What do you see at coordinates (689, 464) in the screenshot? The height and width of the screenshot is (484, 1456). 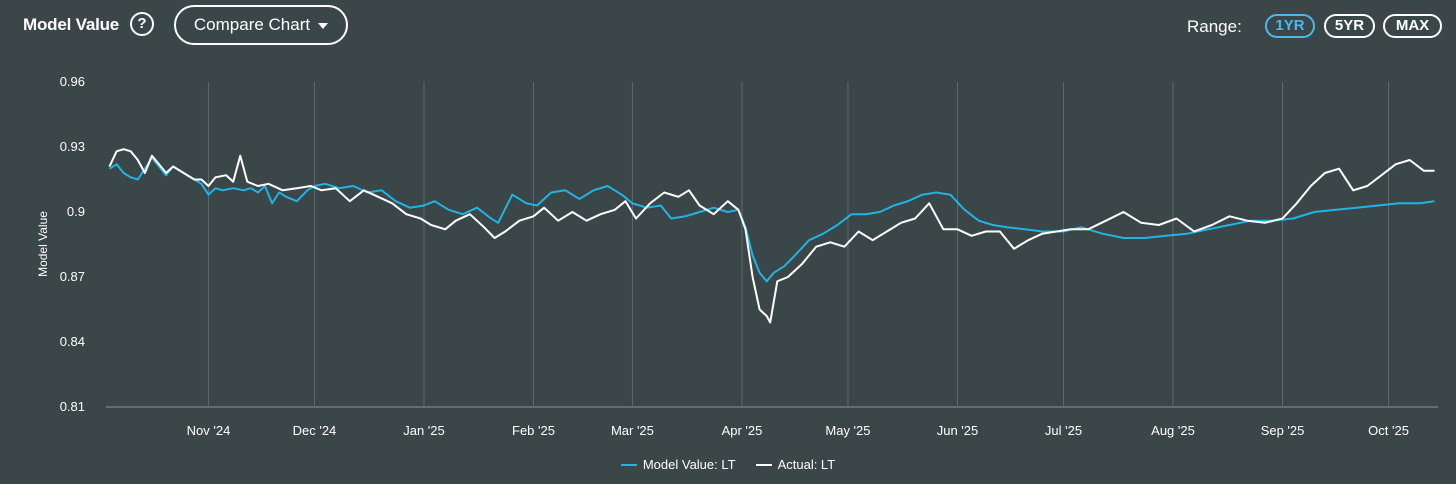 I see `legend-label-model: Model Value: LT` at bounding box center [689, 464].